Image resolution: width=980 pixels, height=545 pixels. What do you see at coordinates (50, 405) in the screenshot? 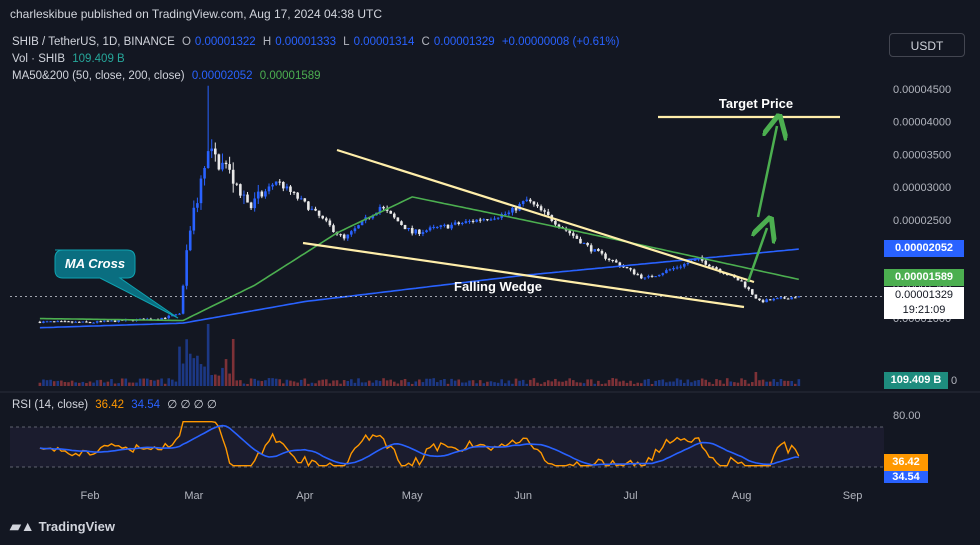
I see `rsi-label: RSI (14, close)` at bounding box center [50, 405].